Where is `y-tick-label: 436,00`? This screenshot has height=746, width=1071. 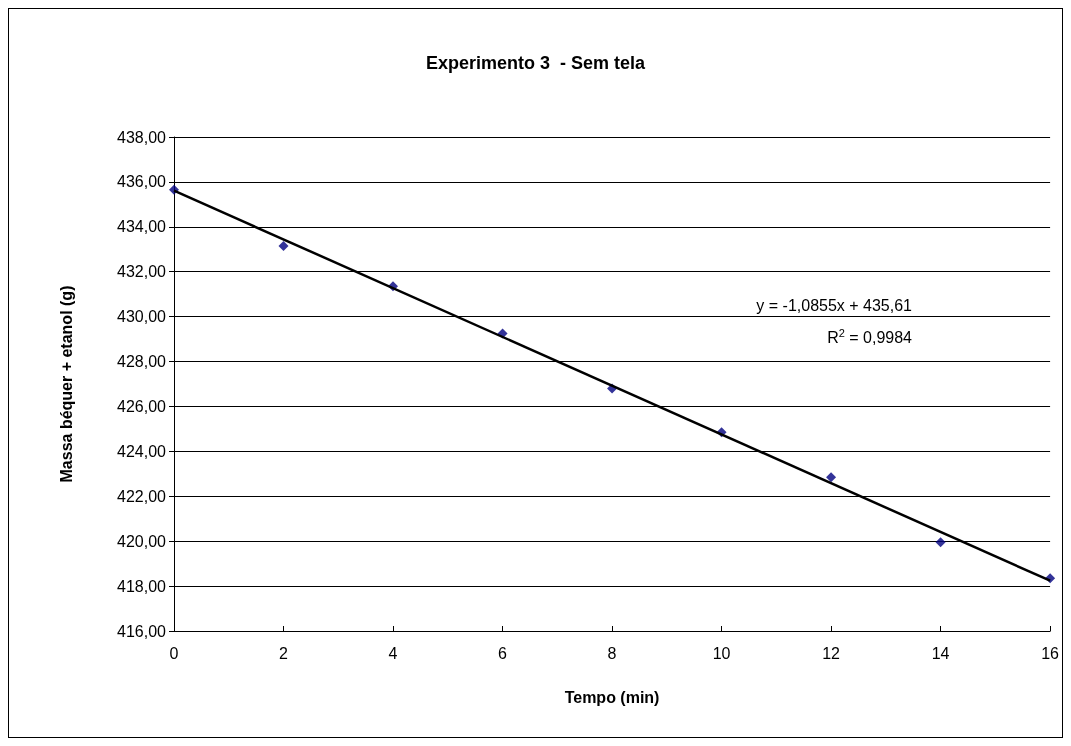 y-tick-label: 436,00 is located at coordinates (142, 182).